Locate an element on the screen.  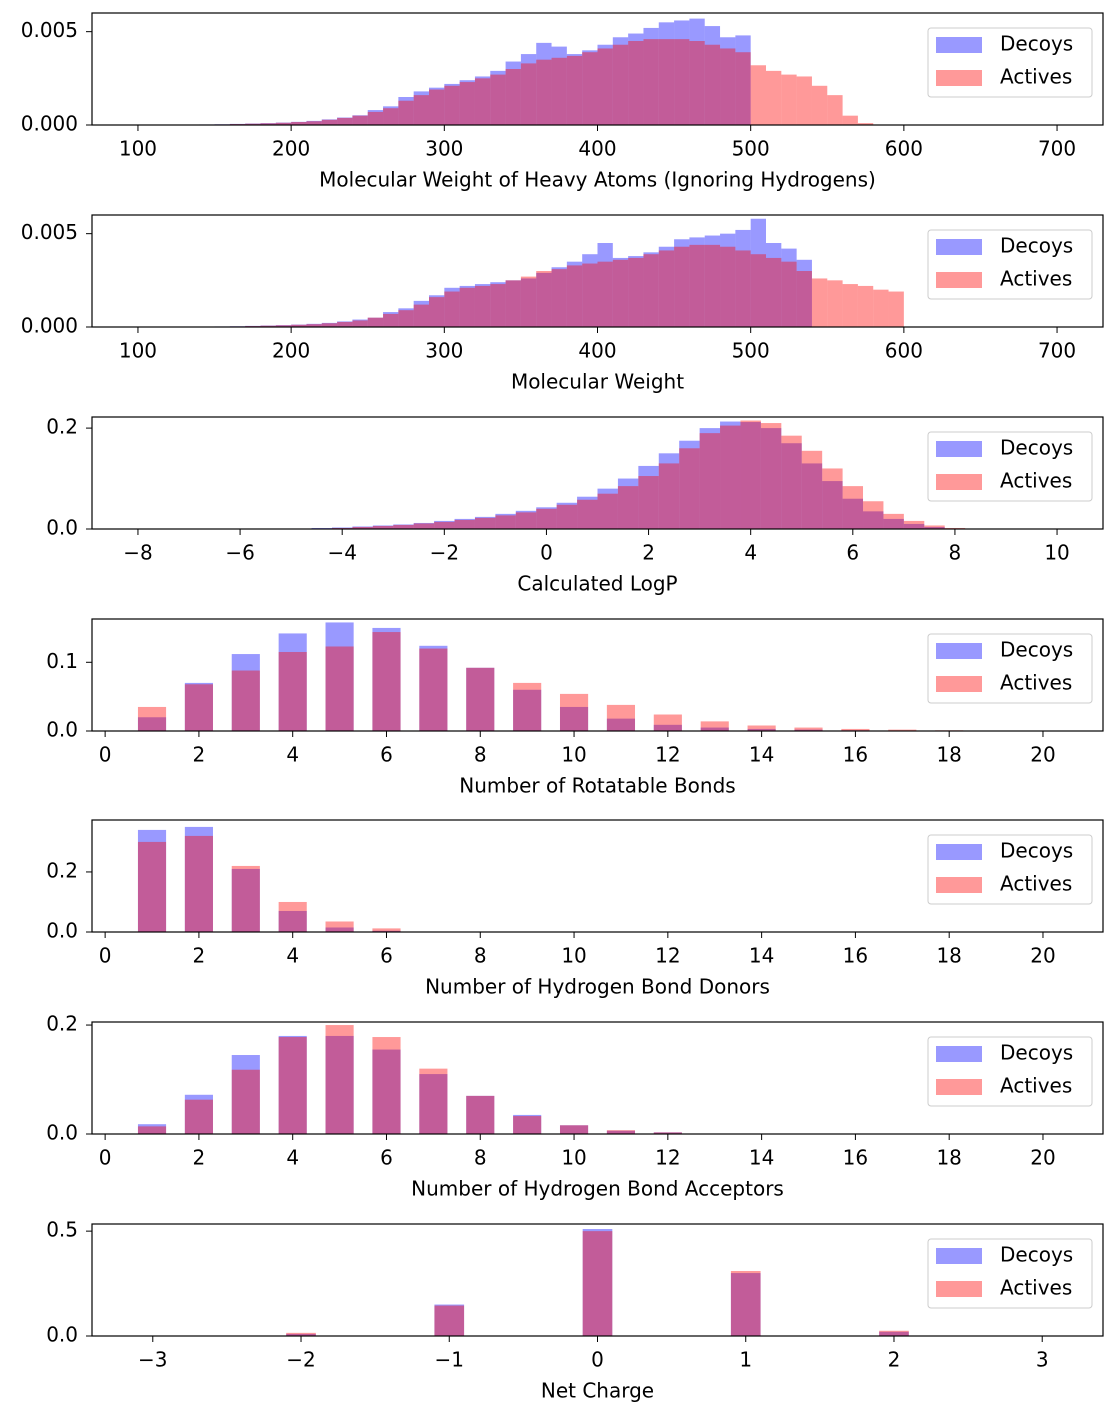
y-tick-label: 0.2 is located at coordinates (62, 870).